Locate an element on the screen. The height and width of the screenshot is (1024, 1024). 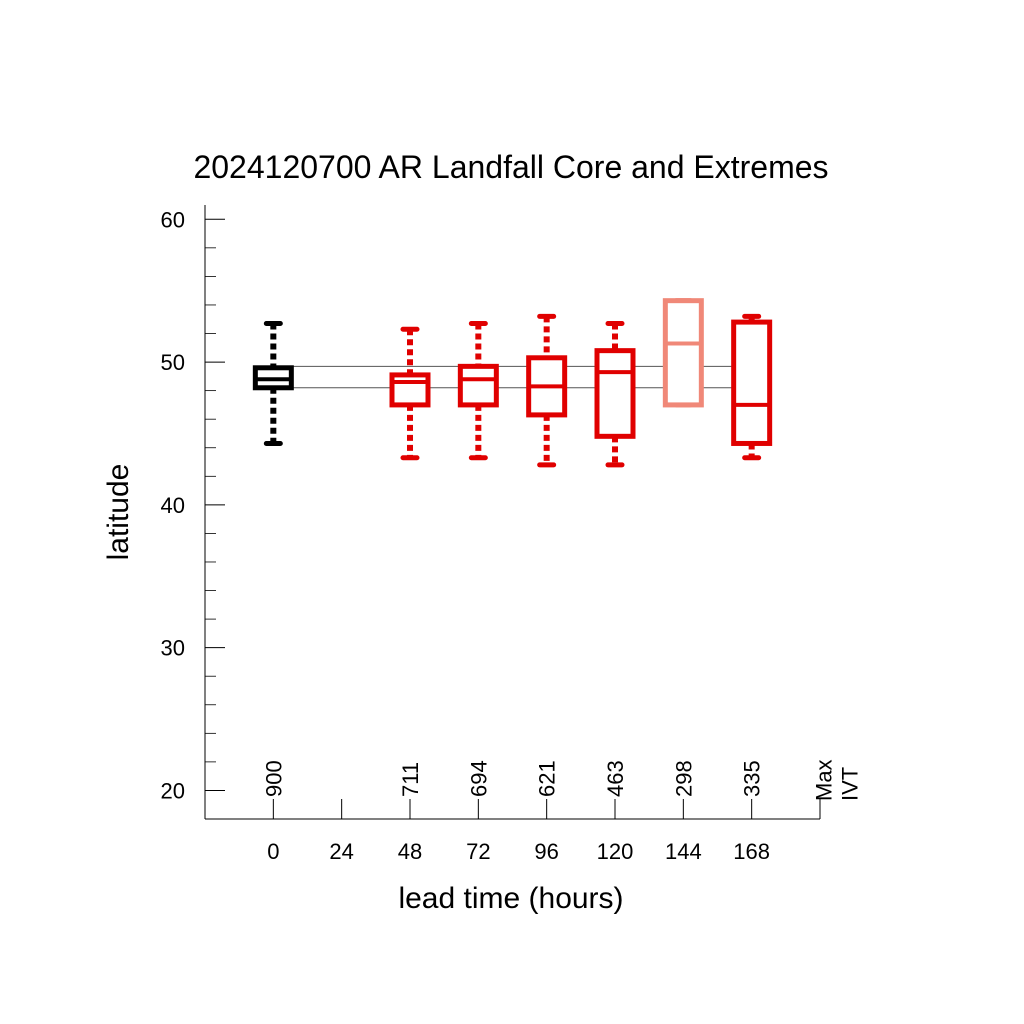
count-label: 621 is located at coordinates (547, 778).